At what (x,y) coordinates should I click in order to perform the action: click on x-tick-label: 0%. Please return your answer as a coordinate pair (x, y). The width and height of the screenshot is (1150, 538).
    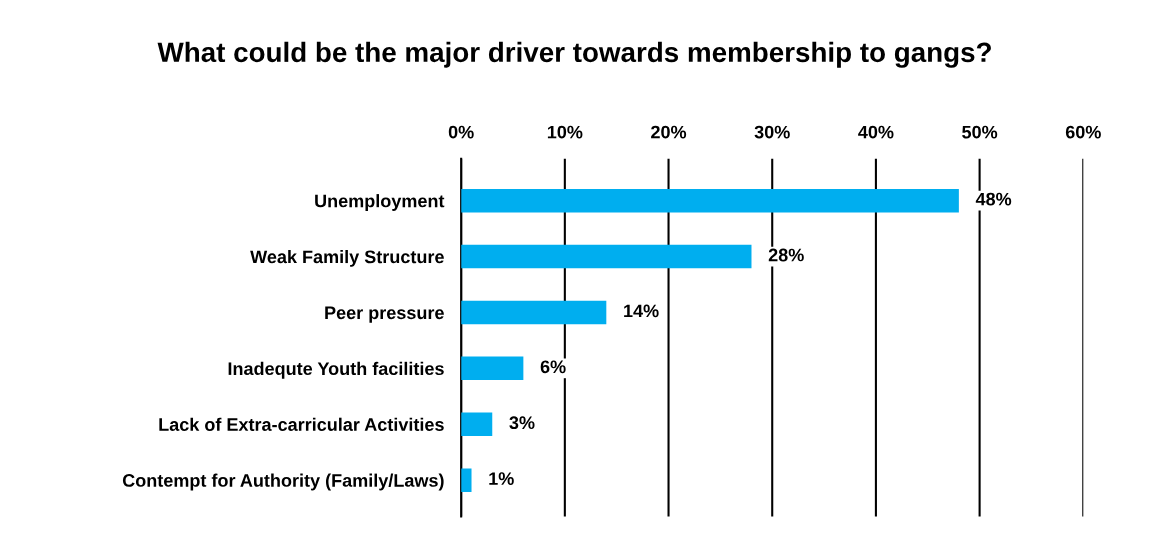
    Looking at the image, I should click on (461, 132).